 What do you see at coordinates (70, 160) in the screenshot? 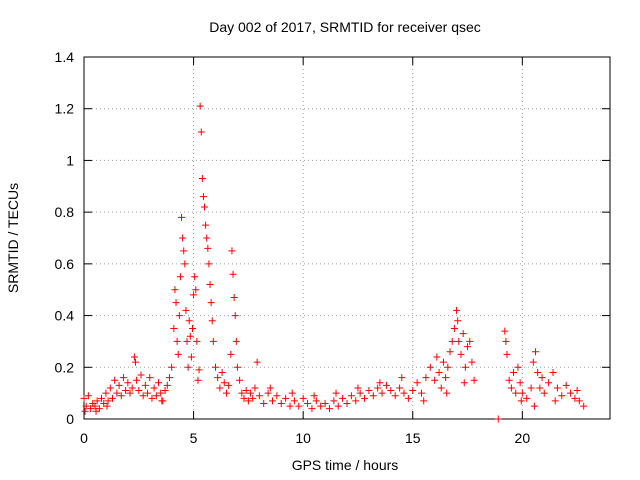
I see `y-tick-label: 1` at bounding box center [70, 160].